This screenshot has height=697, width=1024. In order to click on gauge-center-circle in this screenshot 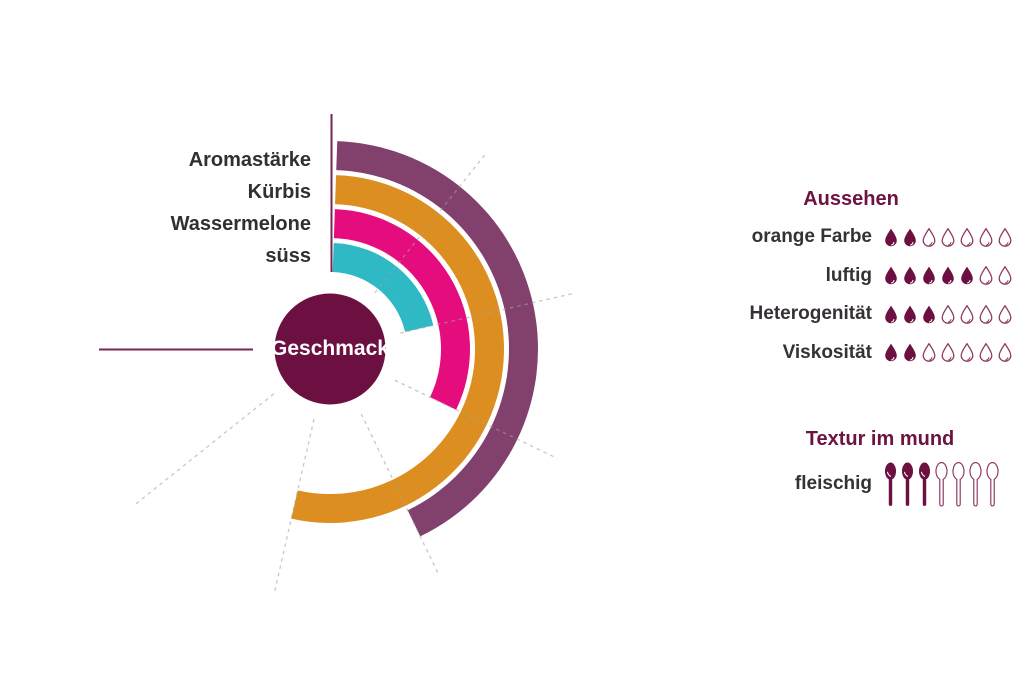, I will do `click(330, 349)`.